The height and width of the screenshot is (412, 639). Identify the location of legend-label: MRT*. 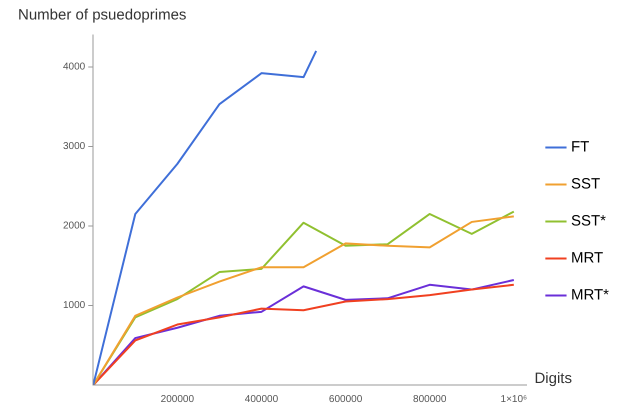
(590, 295).